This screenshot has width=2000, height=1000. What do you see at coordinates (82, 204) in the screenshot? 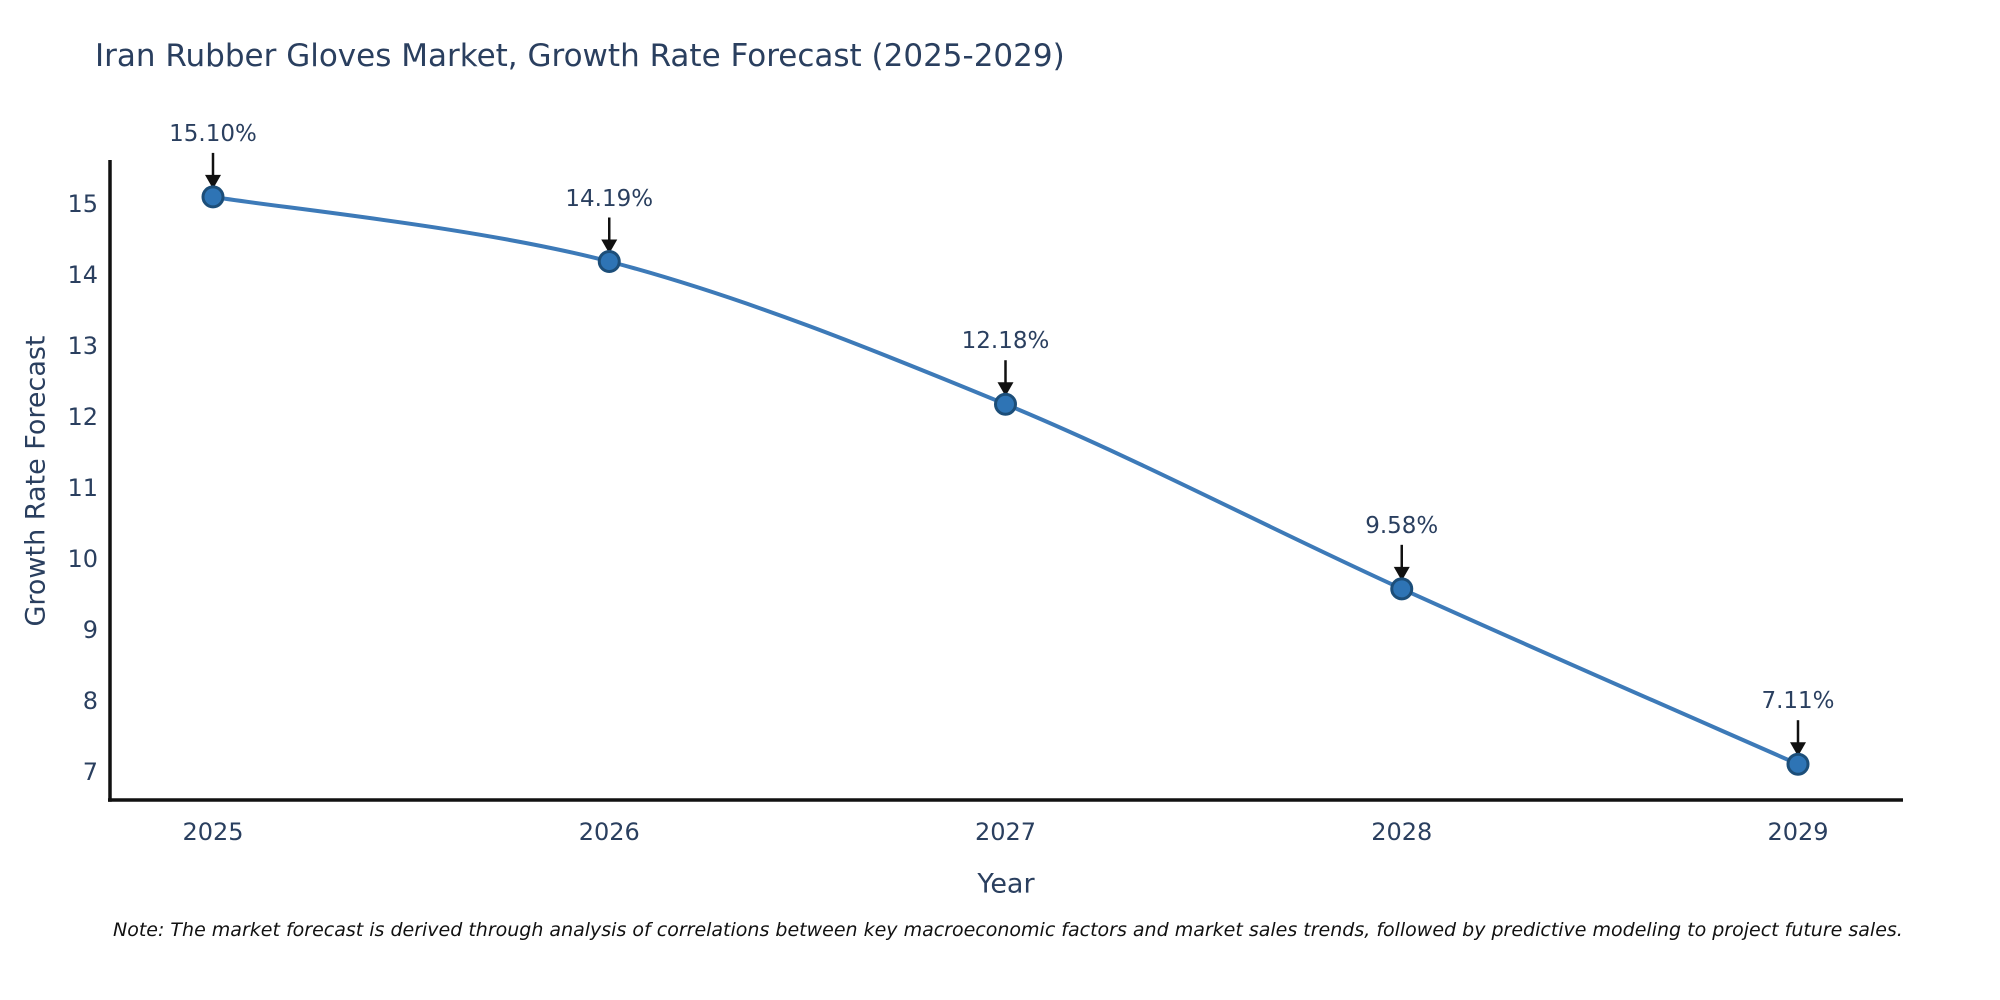
I see `y-tick-label: 15` at bounding box center [82, 204].